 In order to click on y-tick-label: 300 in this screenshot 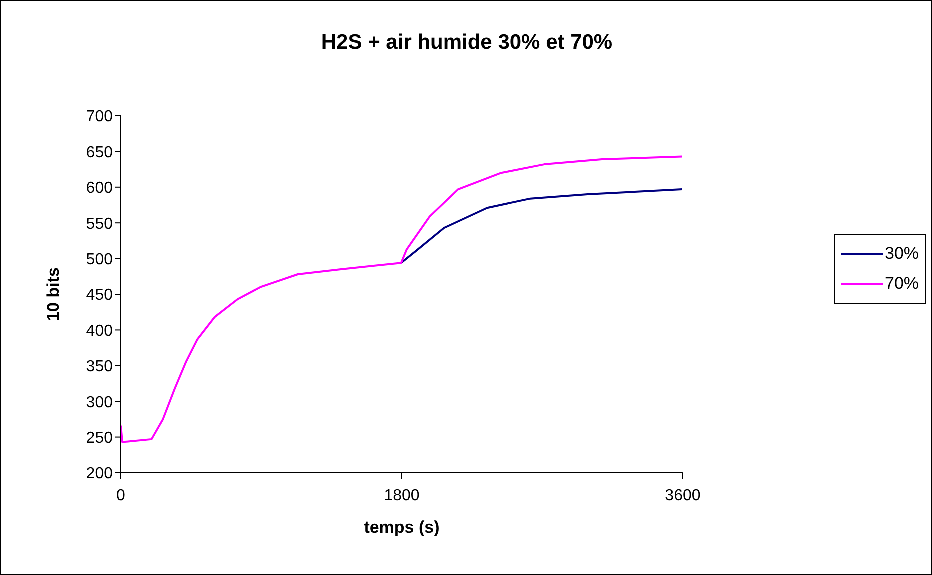, I will do `click(100, 403)`.